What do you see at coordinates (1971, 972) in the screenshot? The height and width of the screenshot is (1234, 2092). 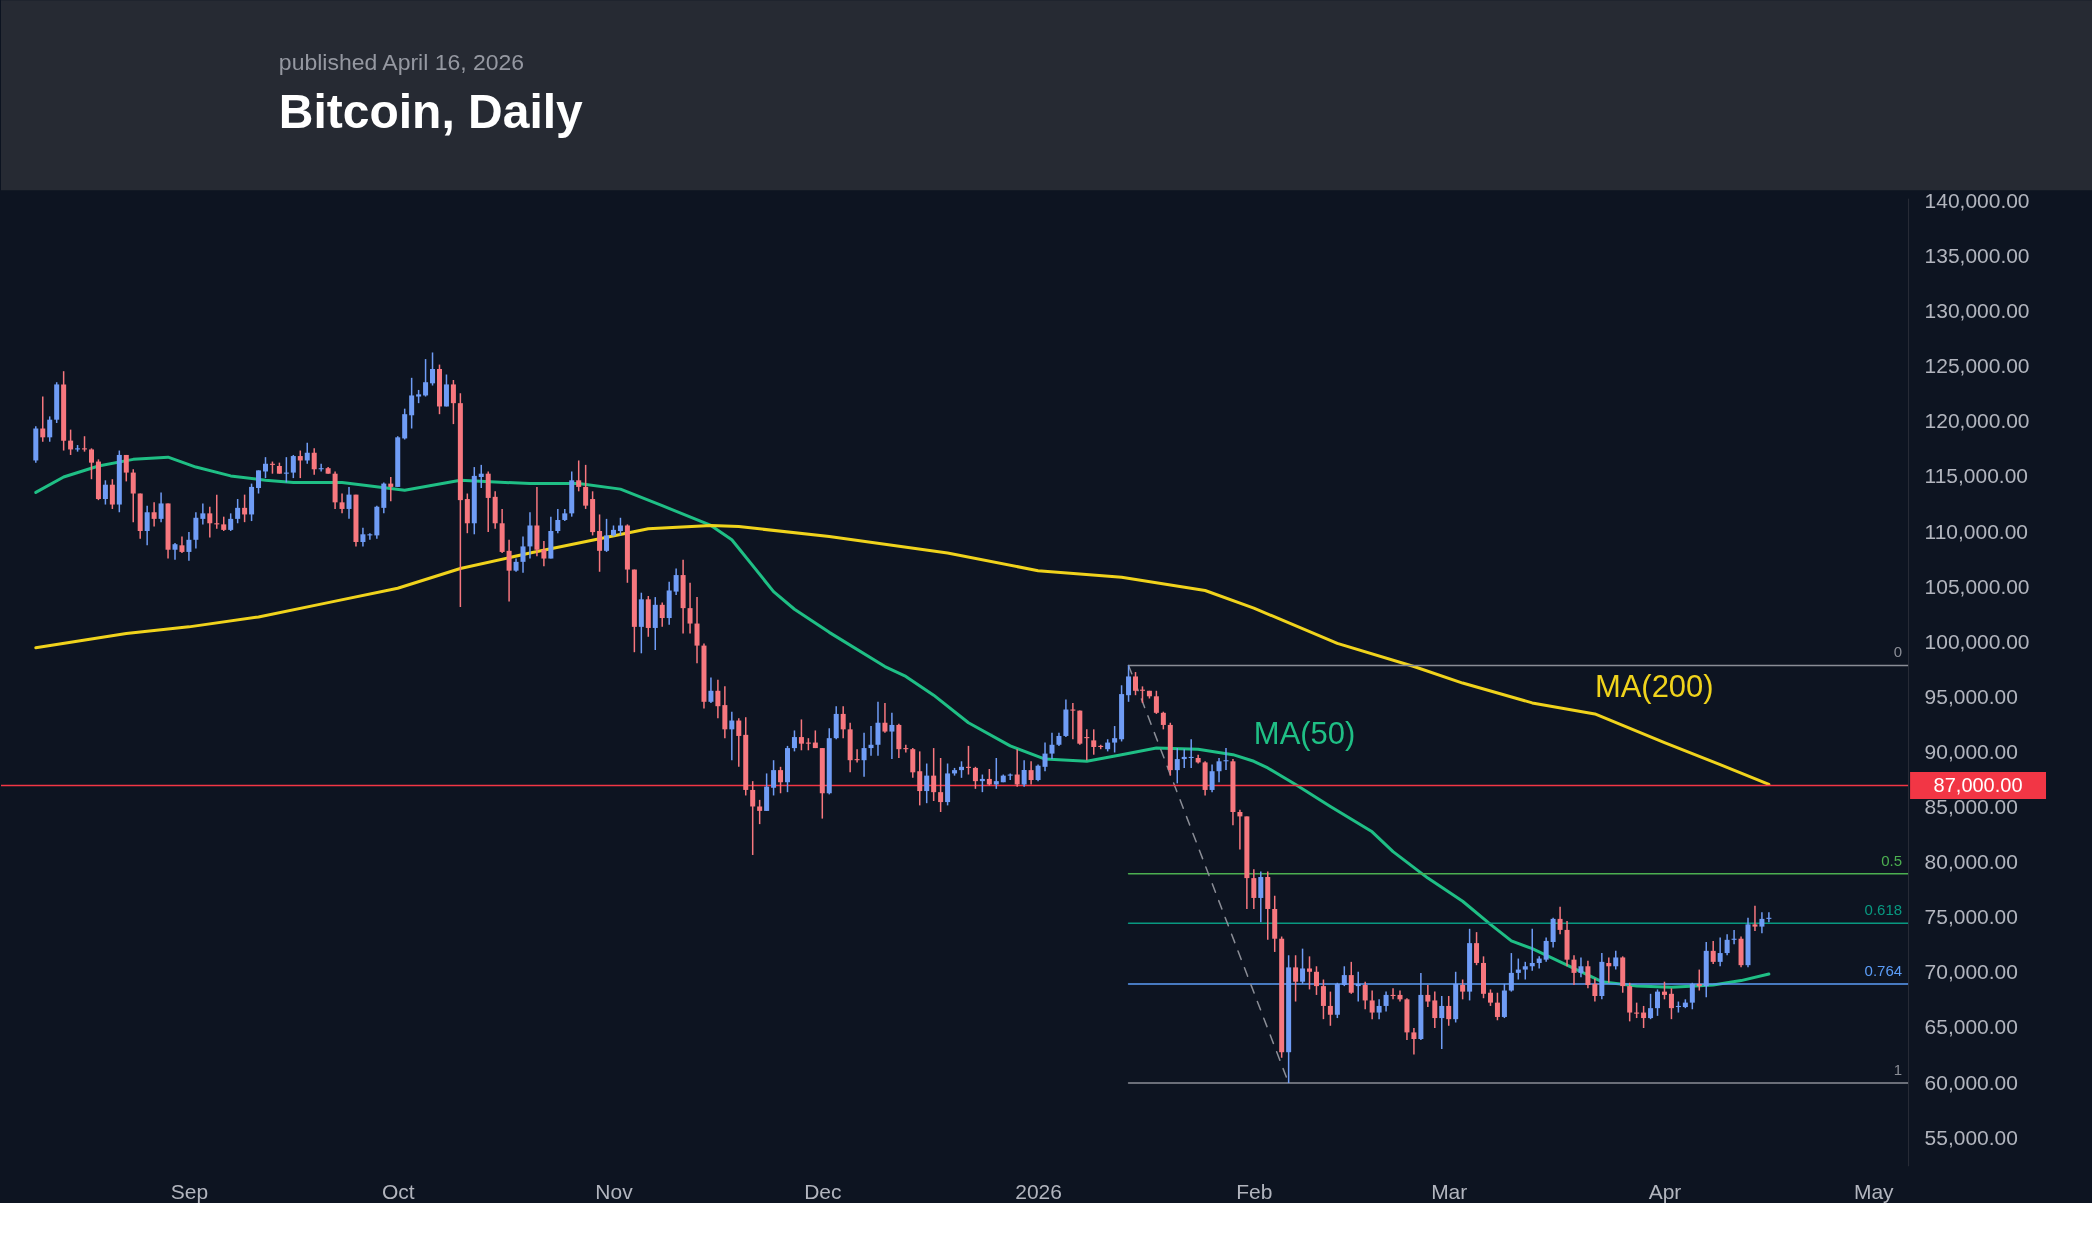 I see `y-tick-label: 70,000.00` at bounding box center [1971, 972].